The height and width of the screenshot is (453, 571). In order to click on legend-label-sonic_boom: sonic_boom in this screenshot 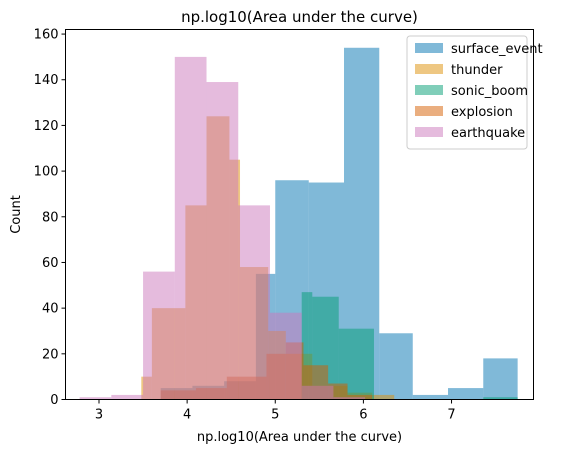, I will do `click(489, 91)`.